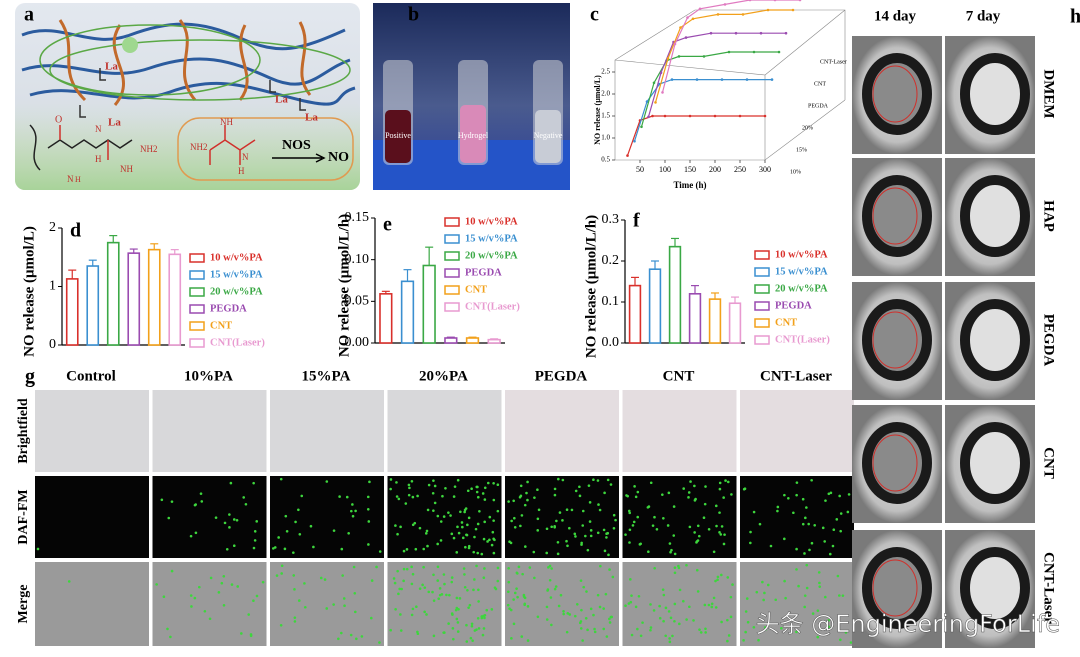  I want to click on series-label: 20%, so click(807, 128).